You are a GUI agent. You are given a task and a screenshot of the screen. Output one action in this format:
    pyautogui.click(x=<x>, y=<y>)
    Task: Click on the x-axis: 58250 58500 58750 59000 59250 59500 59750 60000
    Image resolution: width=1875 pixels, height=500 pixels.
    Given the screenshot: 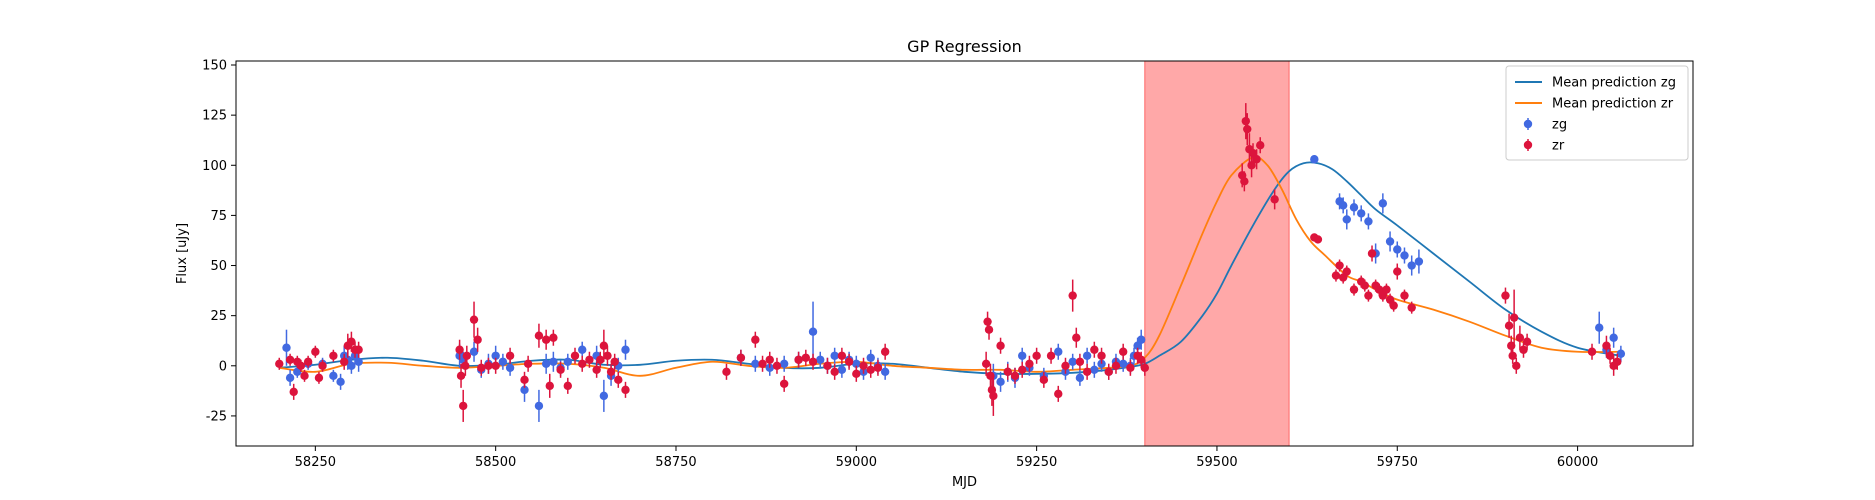 What is the action you would take?
    pyautogui.click(x=946, y=458)
    